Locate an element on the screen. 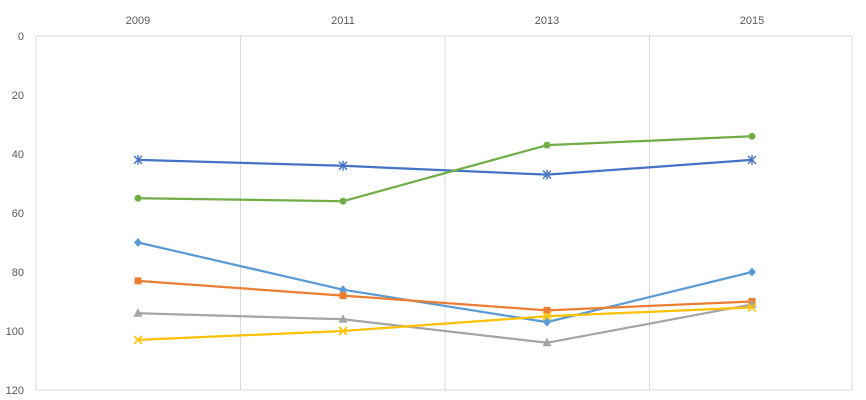 The height and width of the screenshot is (400, 866). y-tick-label: 0 is located at coordinates (21, 37).